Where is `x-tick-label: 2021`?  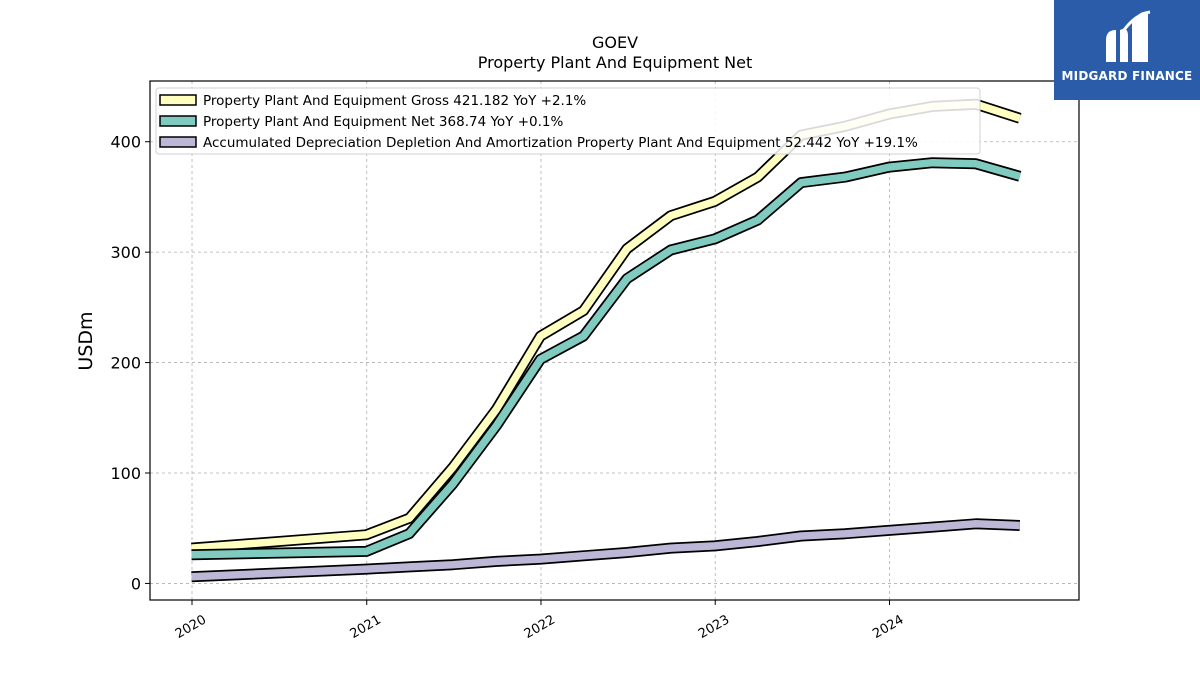 x-tick-label: 2021 is located at coordinates (366, 627).